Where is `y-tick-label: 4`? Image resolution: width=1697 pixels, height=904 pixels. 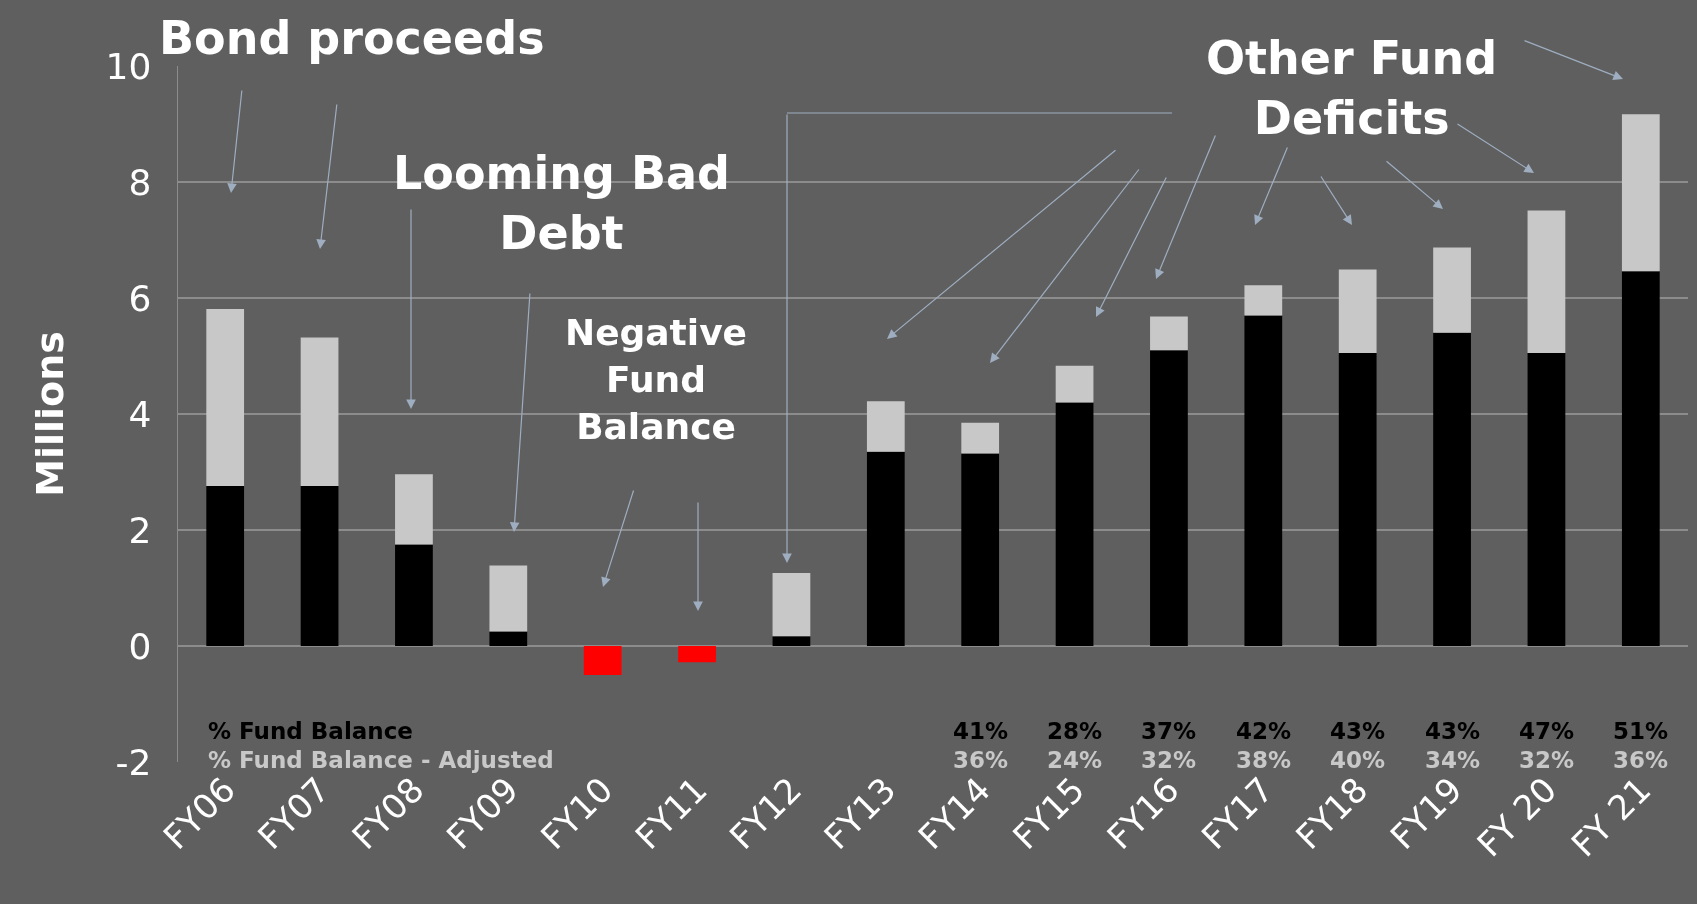
y-tick-label: 4 is located at coordinates (140, 414).